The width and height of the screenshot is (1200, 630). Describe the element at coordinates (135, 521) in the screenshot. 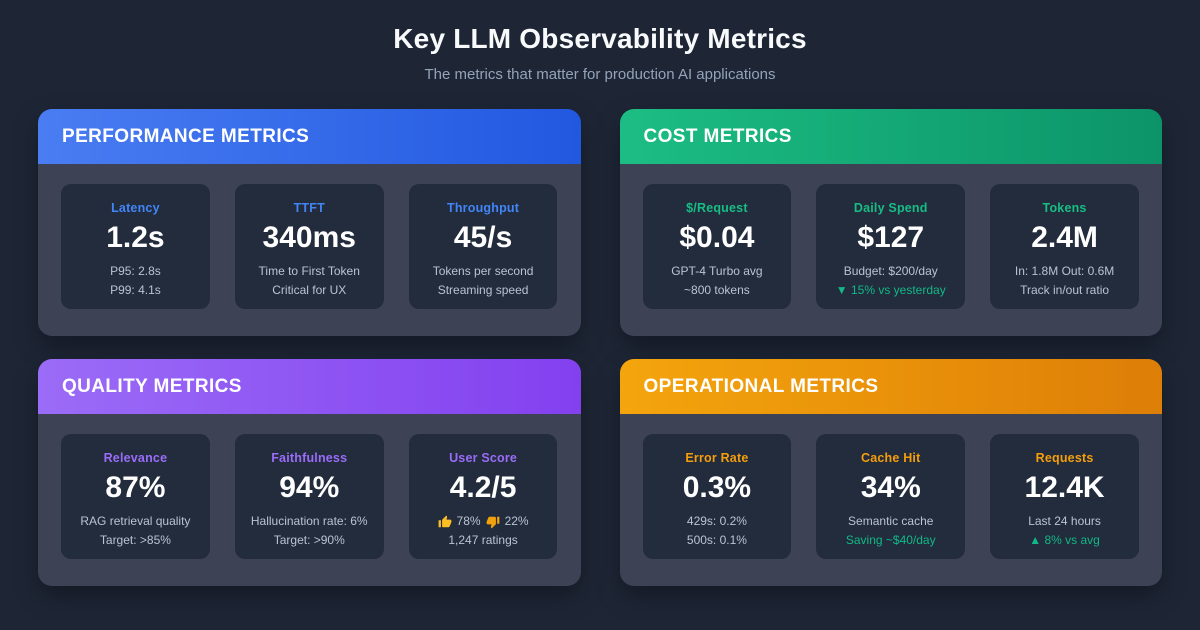

I see `metric-sub-relevance-1: RAG retrieval quality` at that location.